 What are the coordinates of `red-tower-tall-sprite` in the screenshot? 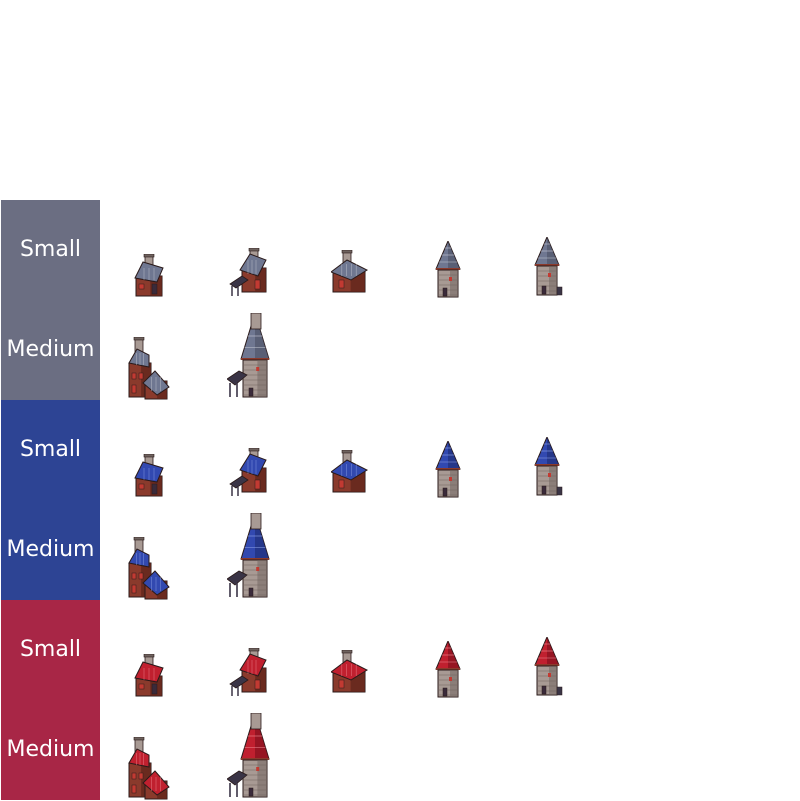 It's located at (548, 666).